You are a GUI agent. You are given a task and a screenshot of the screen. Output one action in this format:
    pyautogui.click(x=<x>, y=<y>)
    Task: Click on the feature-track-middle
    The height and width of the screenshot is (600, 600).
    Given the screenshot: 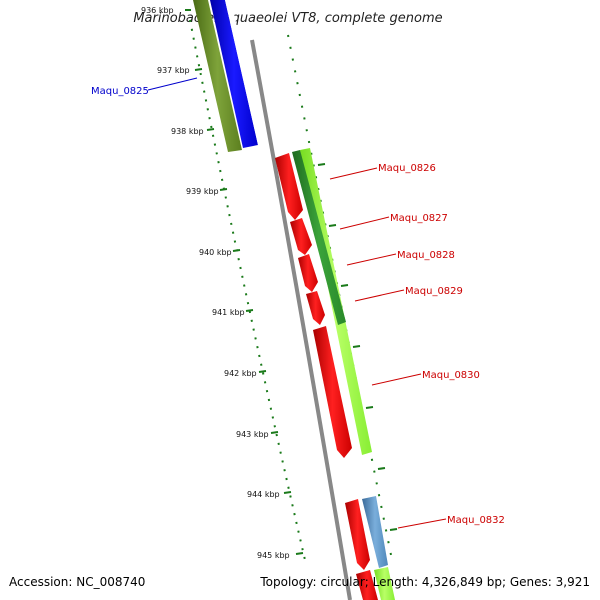 What is the action you would take?
    pyautogui.click(x=323, y=303)
    